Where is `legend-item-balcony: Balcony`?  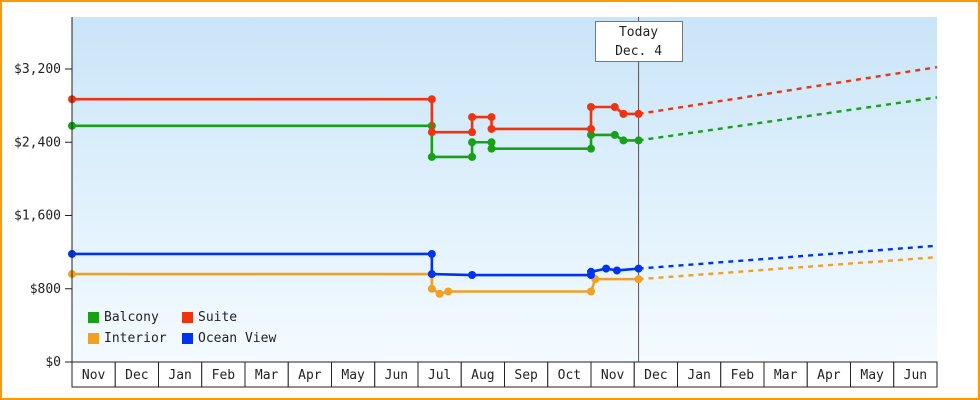
legend-item-balcony: Balcony is located at coordinates (135, 317).